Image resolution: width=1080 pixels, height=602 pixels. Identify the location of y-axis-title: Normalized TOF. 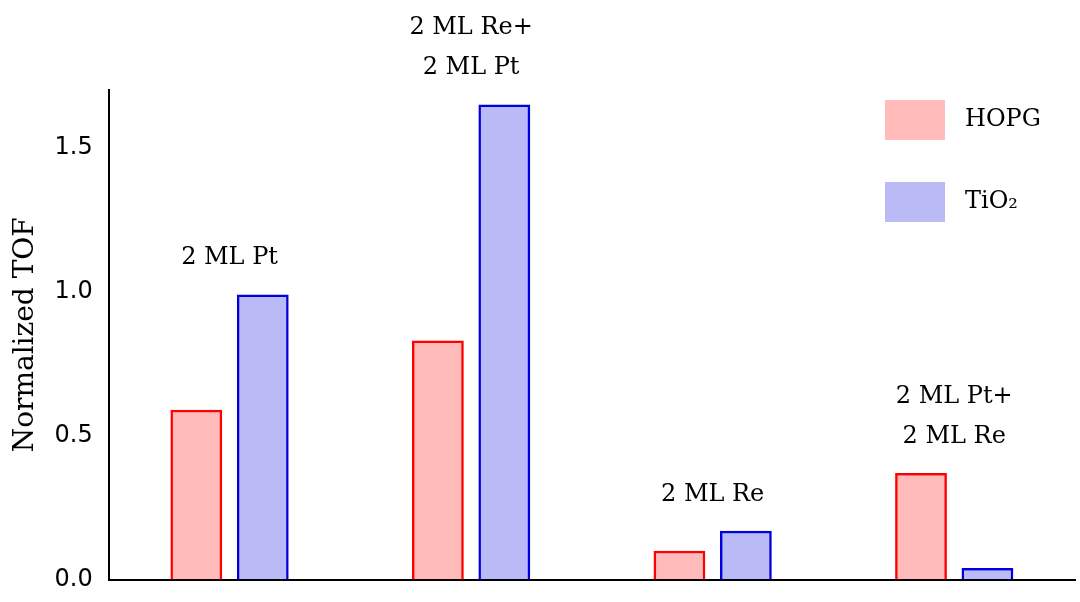
(24, 335).